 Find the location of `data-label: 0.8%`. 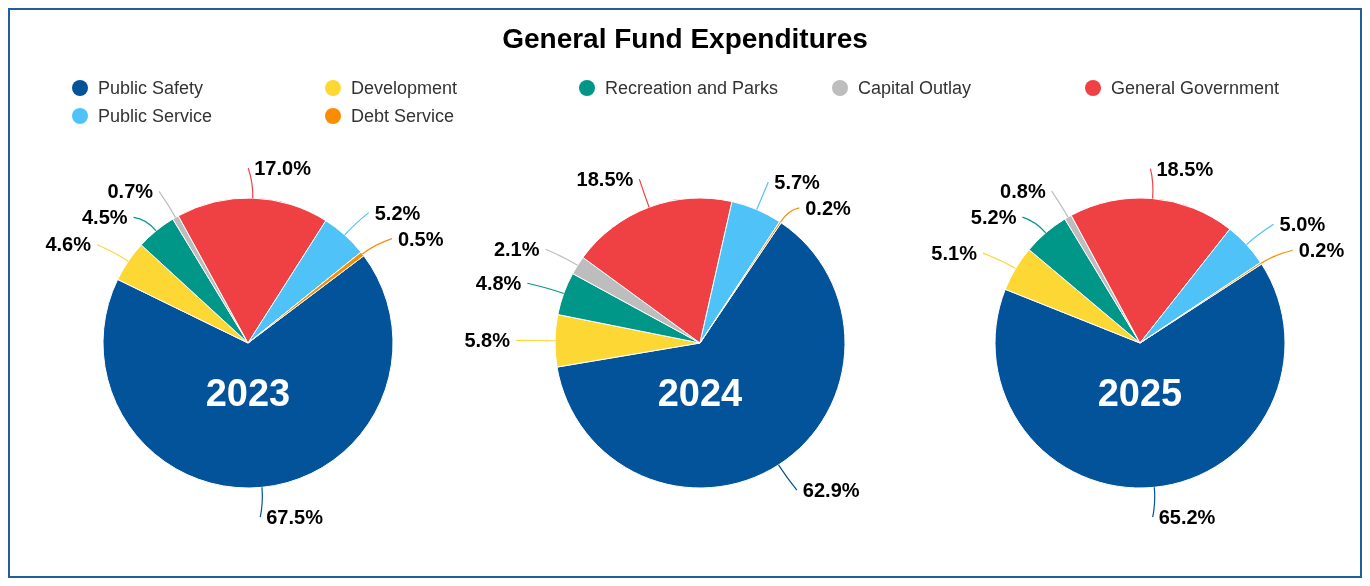

data-label: 0.8% is located at coordinates (1023, 191).